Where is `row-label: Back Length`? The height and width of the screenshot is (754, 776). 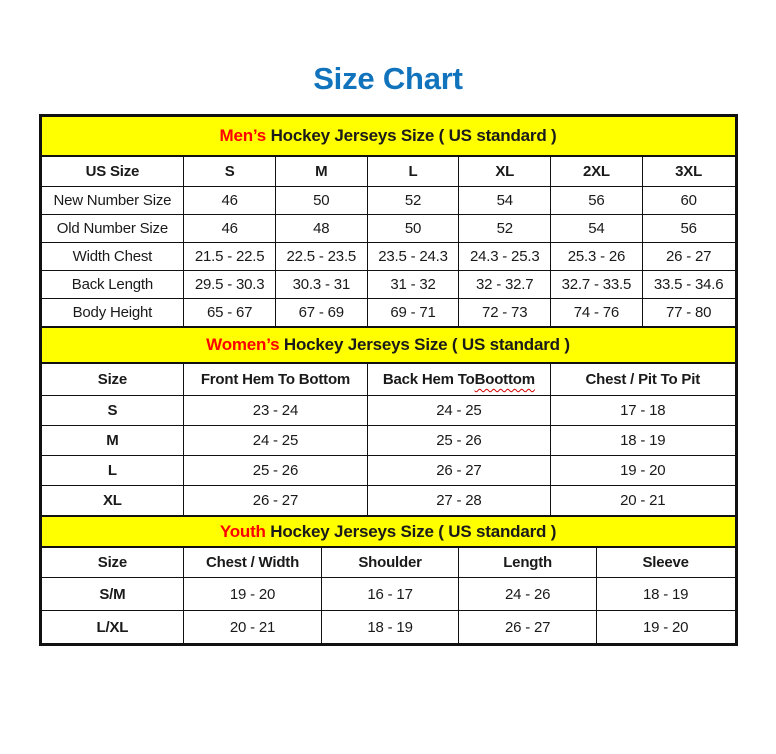 row-label: Back Length is located at coordinates (113, 285).